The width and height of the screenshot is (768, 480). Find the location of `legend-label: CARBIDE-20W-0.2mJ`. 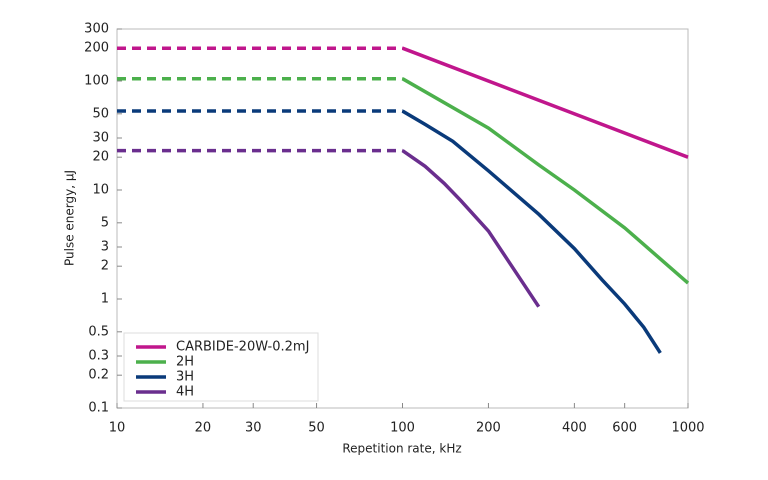

legend-label: CARBIDE-20W-0.2mJ is located at coordinates (242, 347).